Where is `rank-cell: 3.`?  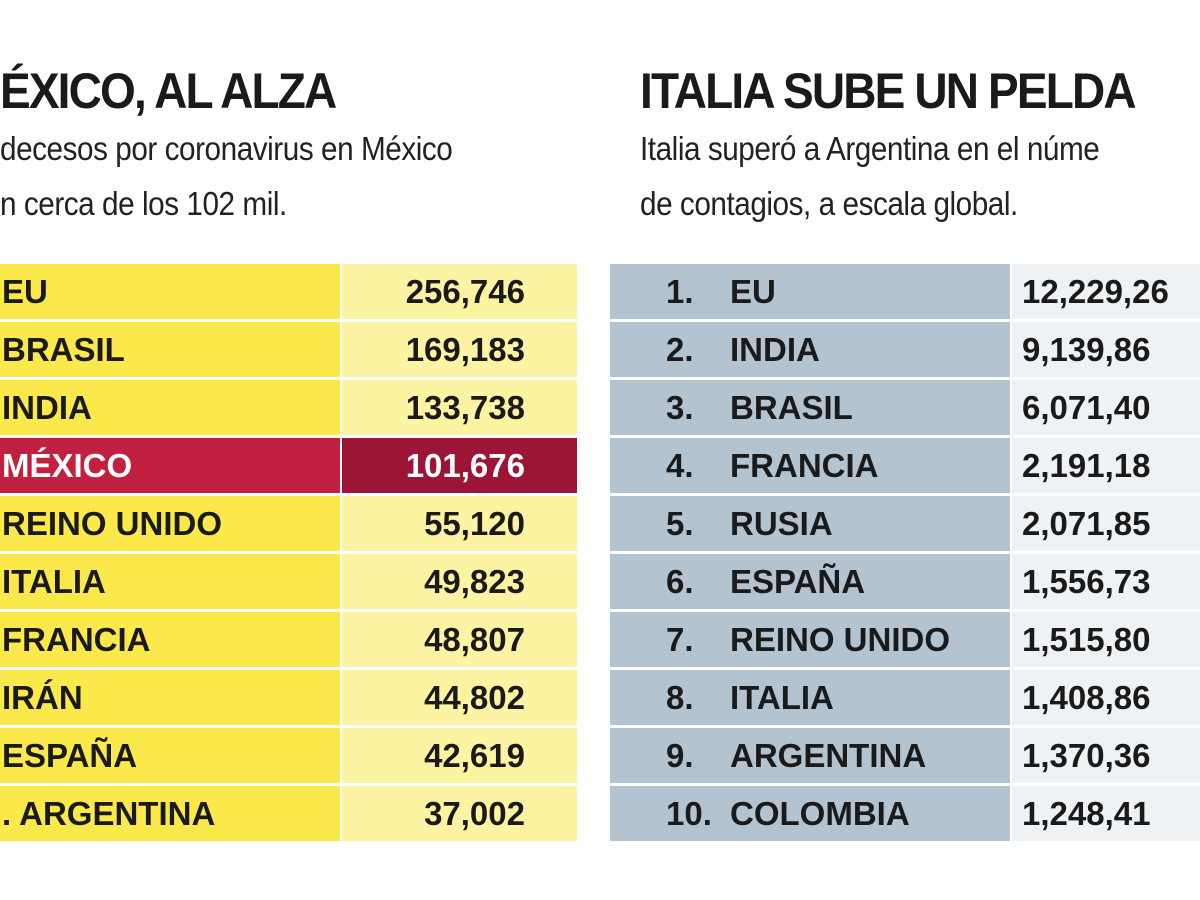 rank-cell: 3. is located at coordinates (663, 407).